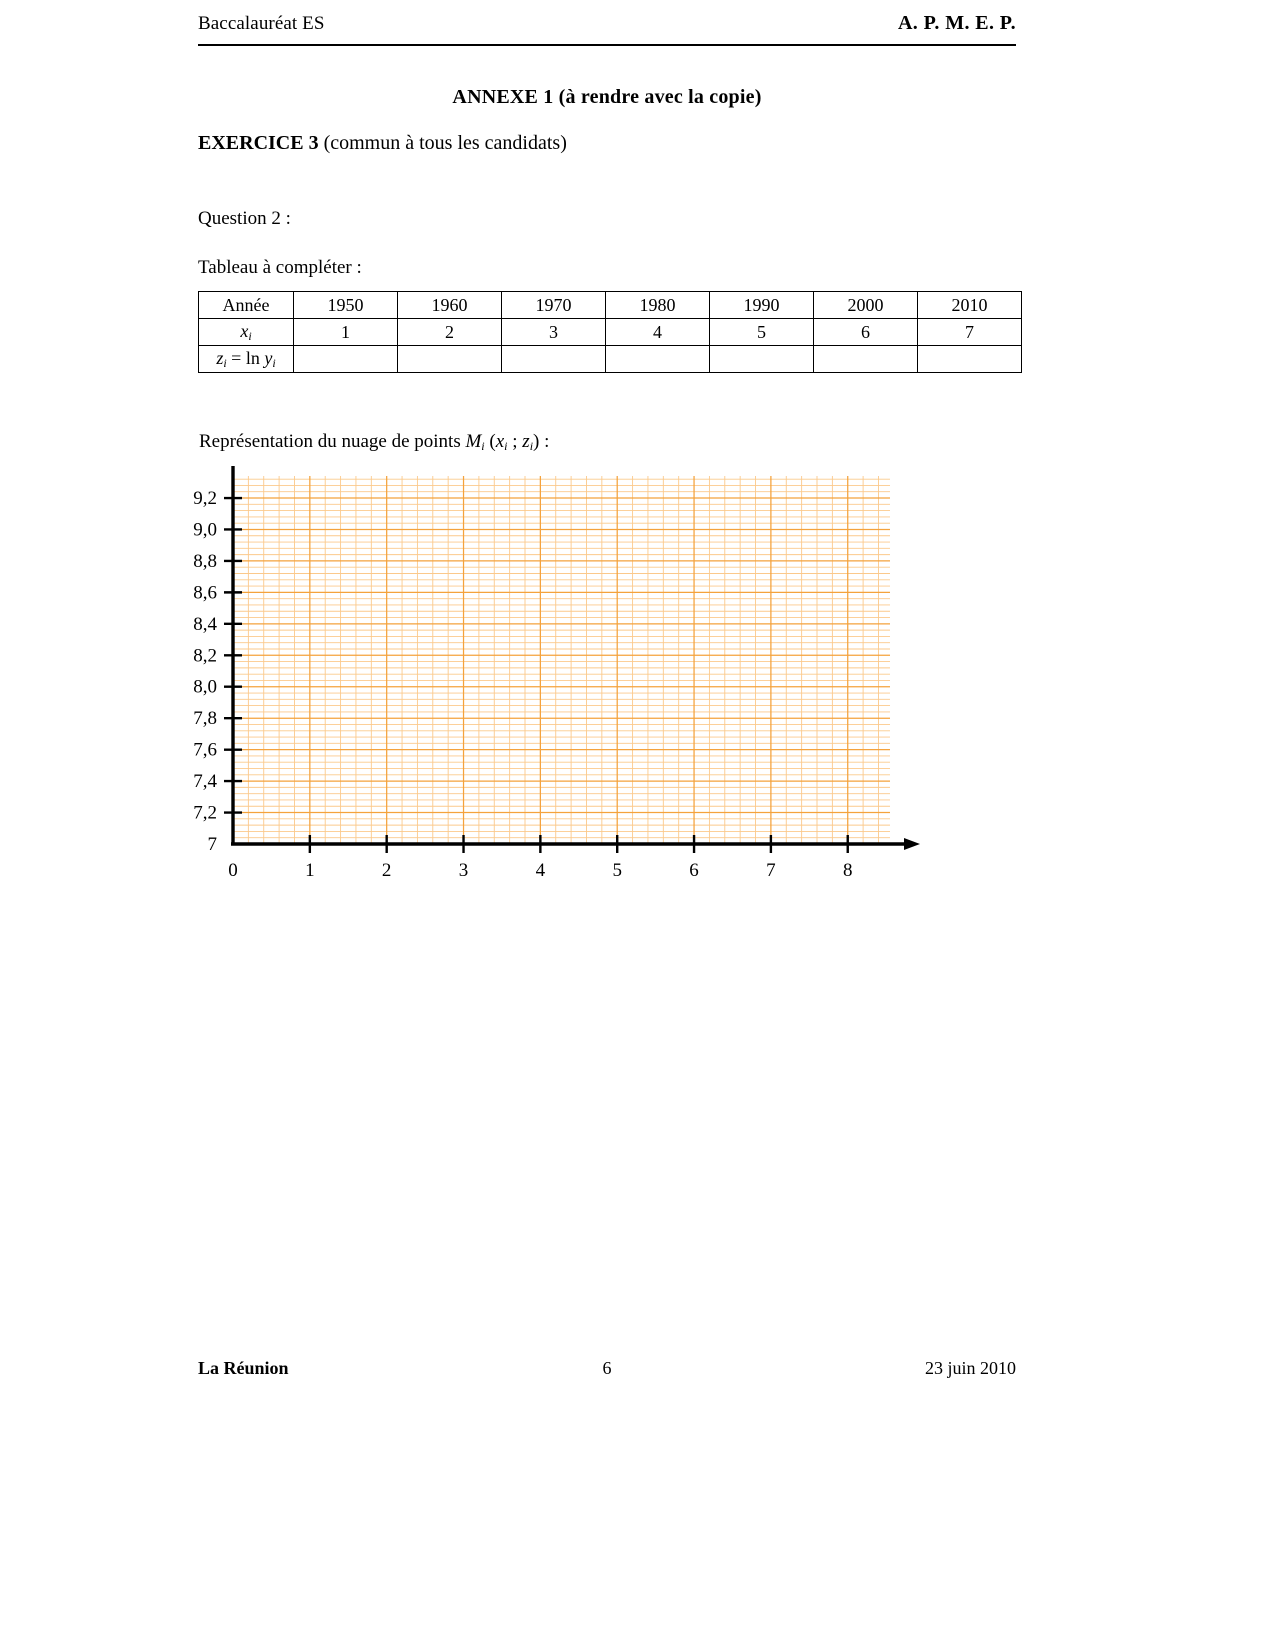 The image size is (1275, 1650). What do you see at coordinates (694, 870) in the screenshot?
I see `x-tick-label-6: 6` at bounding box center [694, 870].